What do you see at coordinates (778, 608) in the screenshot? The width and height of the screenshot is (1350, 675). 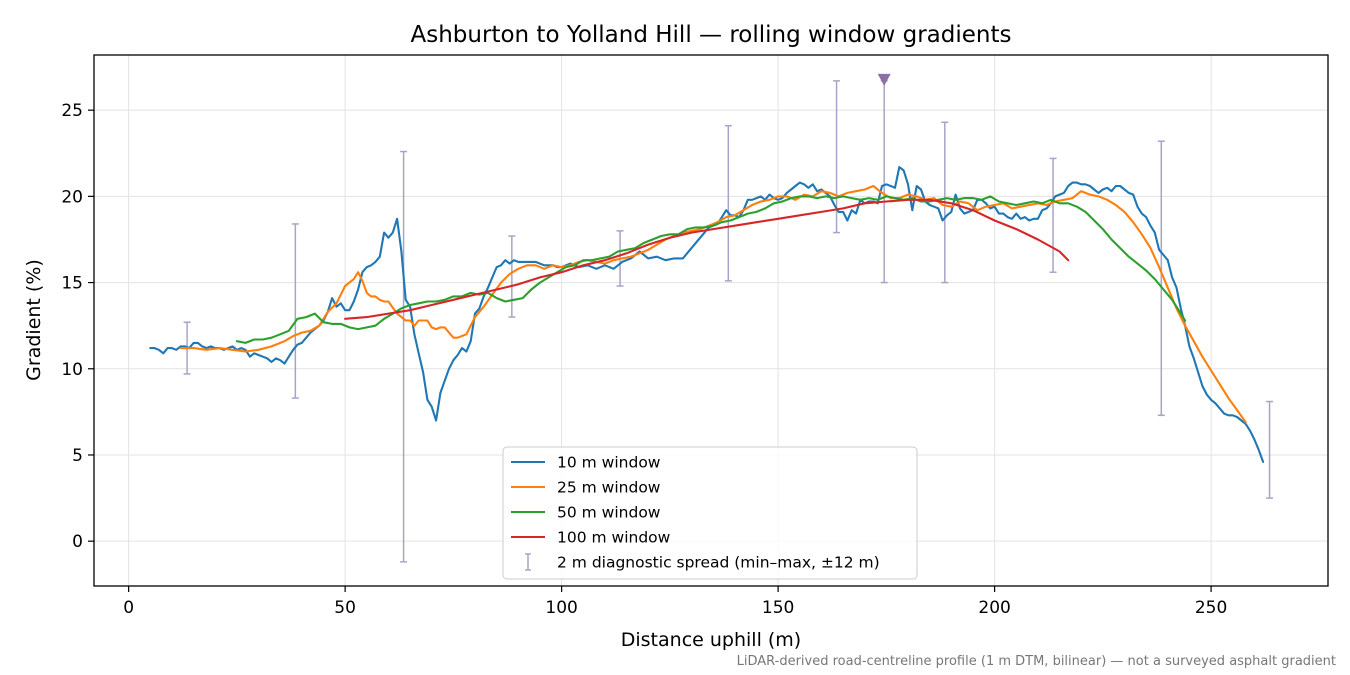 I see `x-tick-label: 150` at bounding box center [778, 608].